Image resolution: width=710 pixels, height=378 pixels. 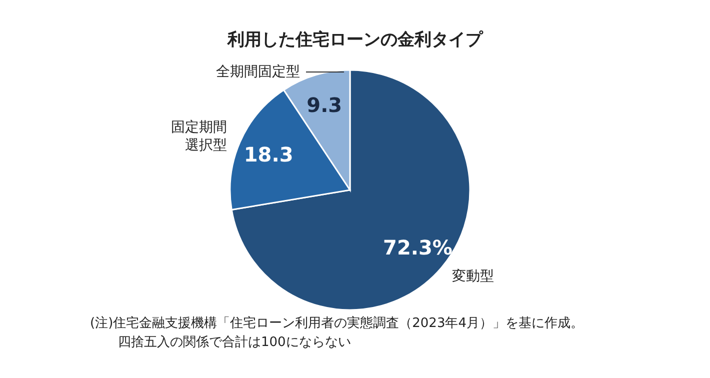 I want to click on chart-title: 利用した住宅ローンの金利タイプ, so click(x=355, y=40).